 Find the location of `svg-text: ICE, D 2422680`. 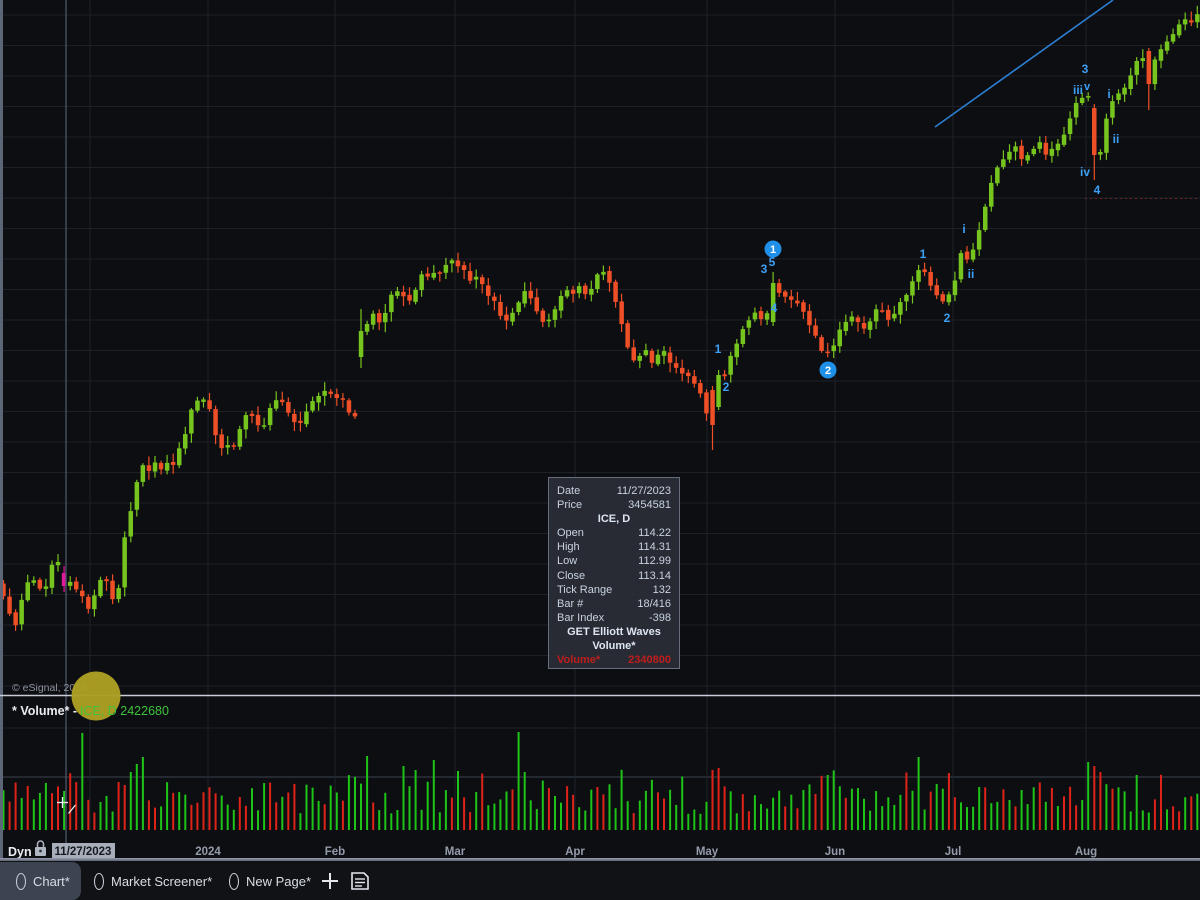

svg-text: ICE, D 2422680 is located at coordinates (124, 711).